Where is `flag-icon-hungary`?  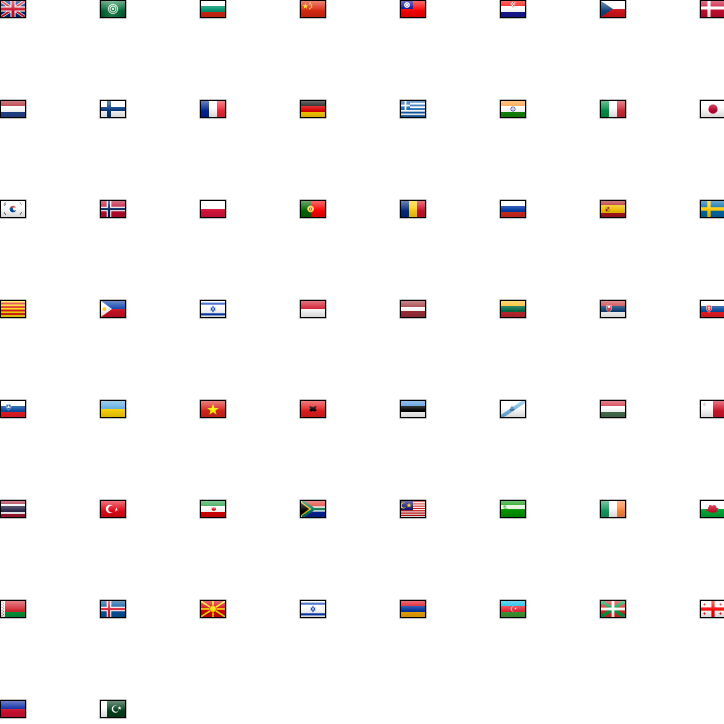
flag-icon-hungary is located at coordinates (613, 409).